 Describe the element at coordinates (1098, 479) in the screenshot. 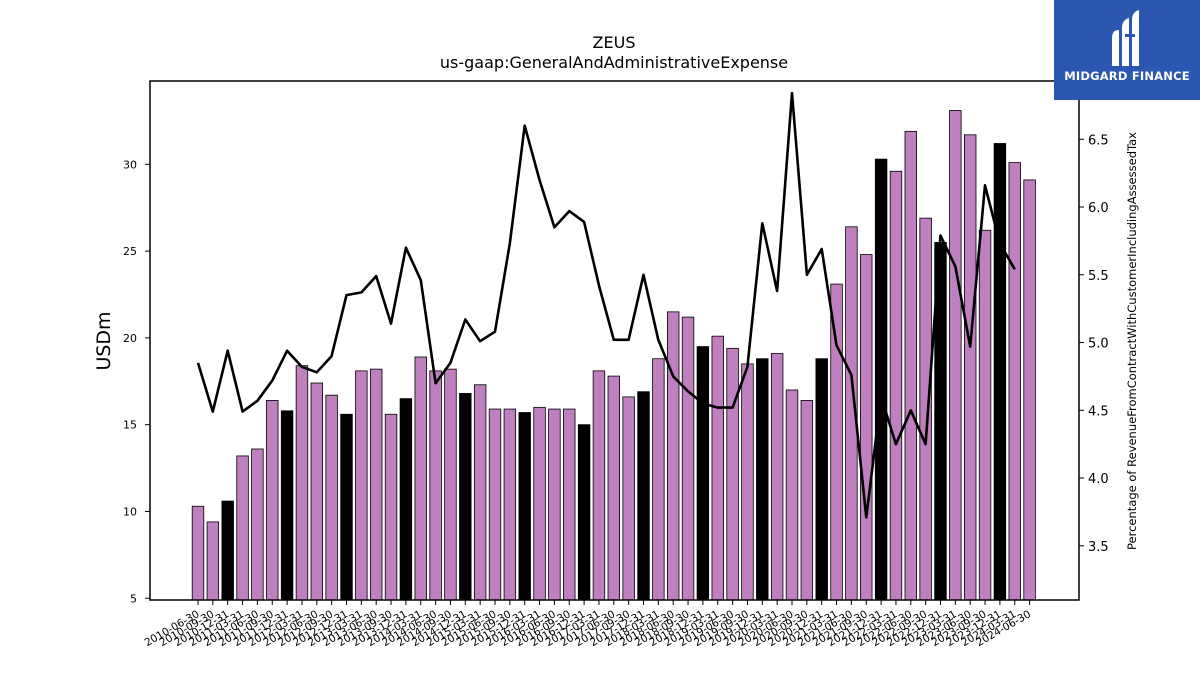

I see `y2-tick-label: 4.0` at that location.